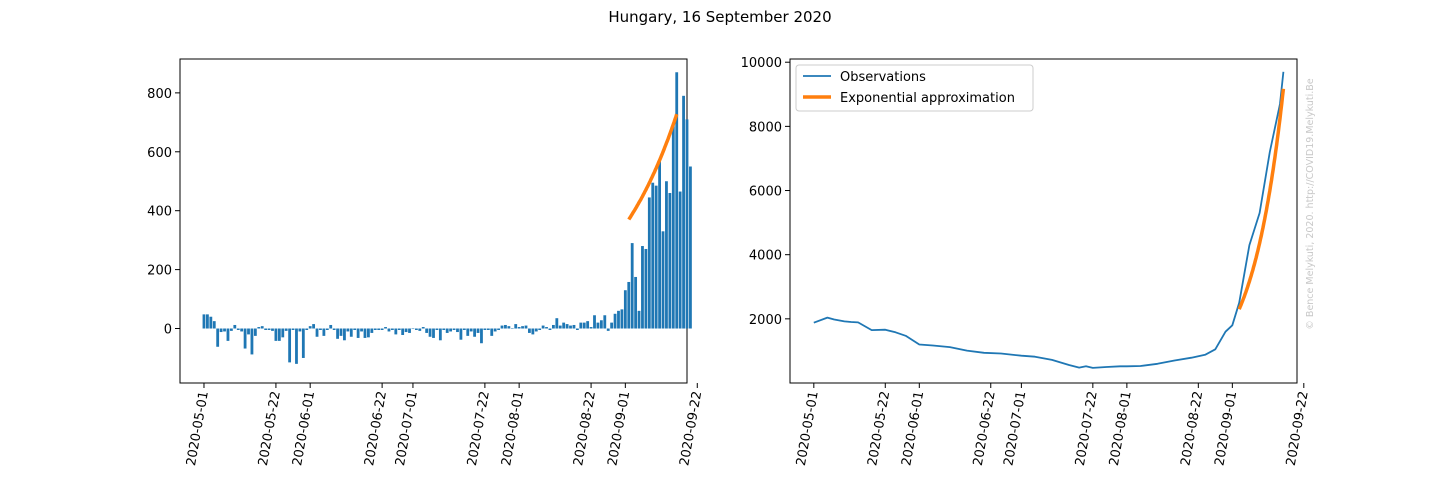 The image size is (1440, 480). What do you see at coordinates (479, 428) in the screenshot?
I see `left-x-tick-label: 2020-07-22` at bounding box center [479, 428].